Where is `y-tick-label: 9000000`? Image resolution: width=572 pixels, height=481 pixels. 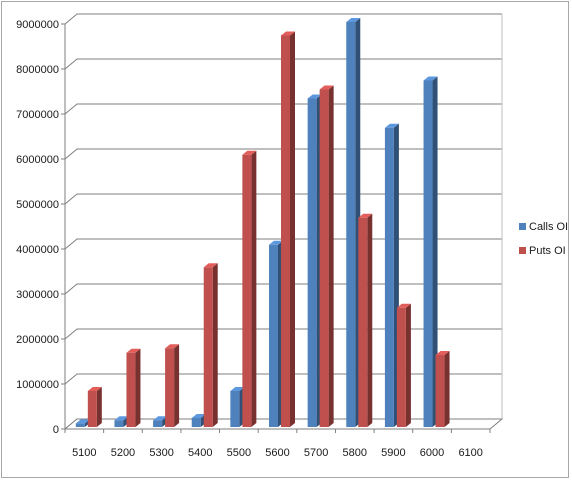 y-tick-label: 9000000 is located at coordinates (37, 25).